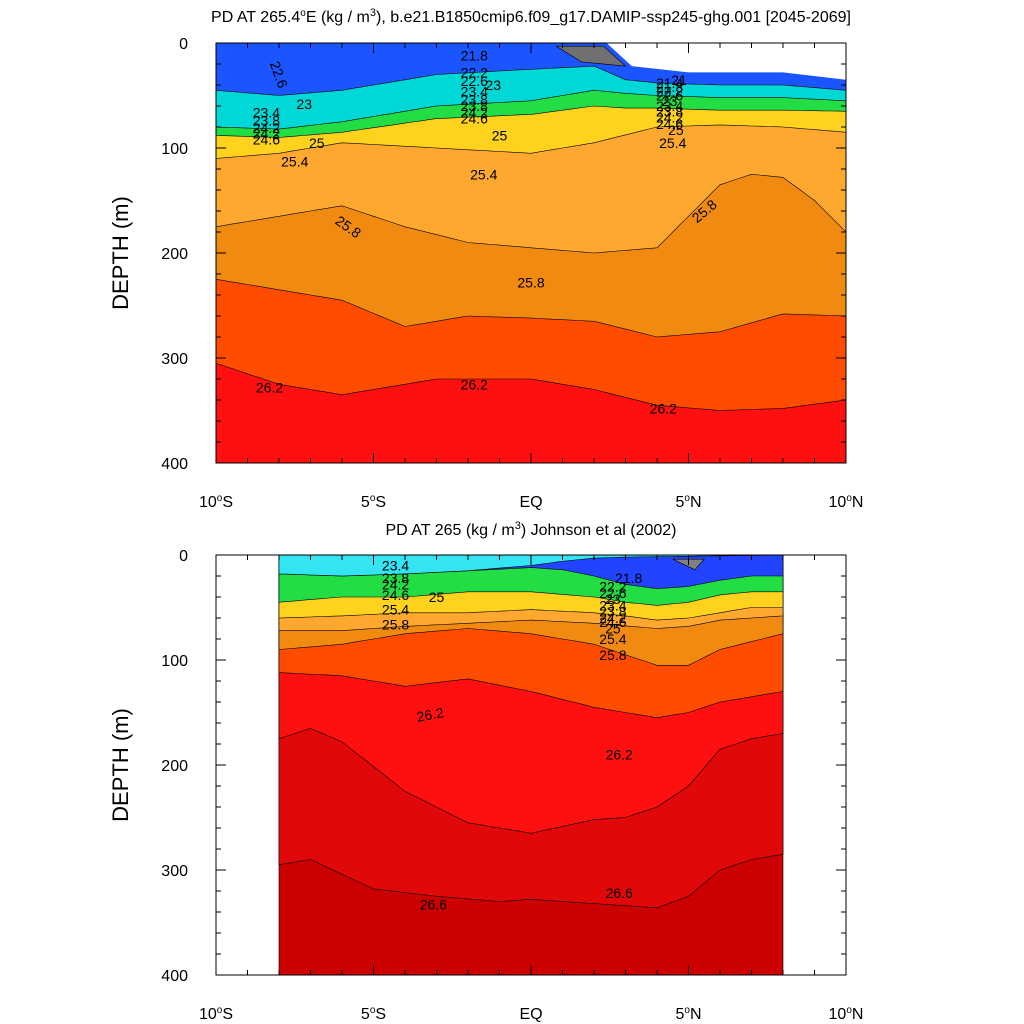  I want to click on contour-label: 21, so click(679, 80).